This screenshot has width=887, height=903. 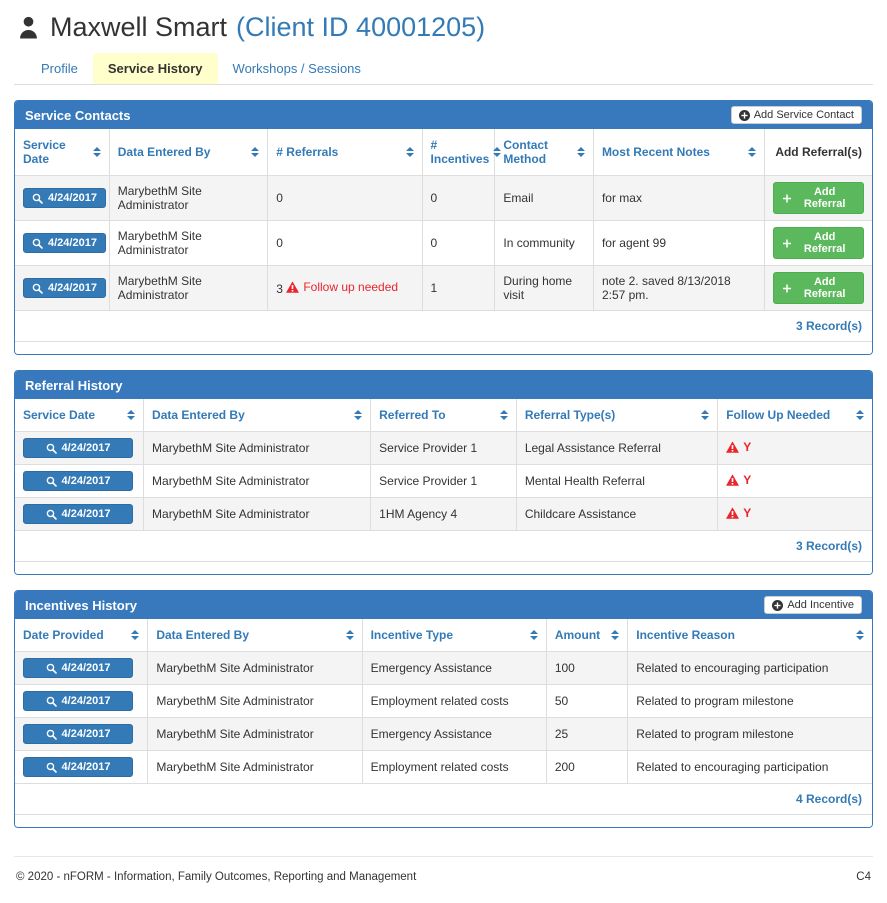 I want to click on add-incentive-button: Add Incentive, so click(x=813, y=605).